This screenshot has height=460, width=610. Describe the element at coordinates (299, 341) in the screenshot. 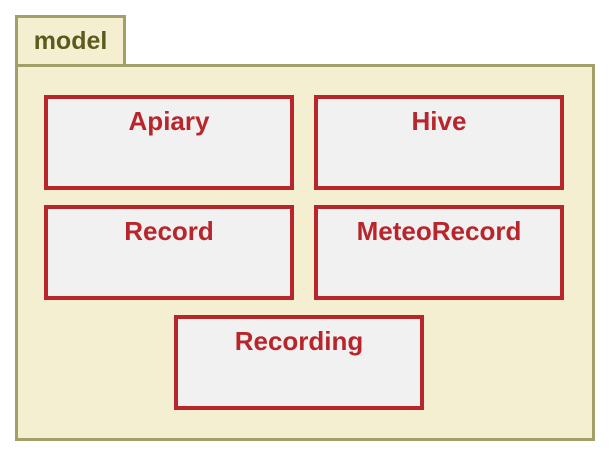

I see `class-name: Recording` at that location.